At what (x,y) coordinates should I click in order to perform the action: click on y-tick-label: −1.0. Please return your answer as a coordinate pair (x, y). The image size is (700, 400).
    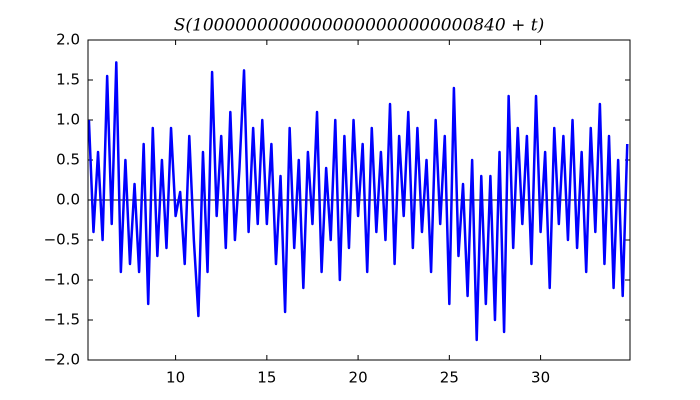
    Looking at the image, I should click on (62, 280).